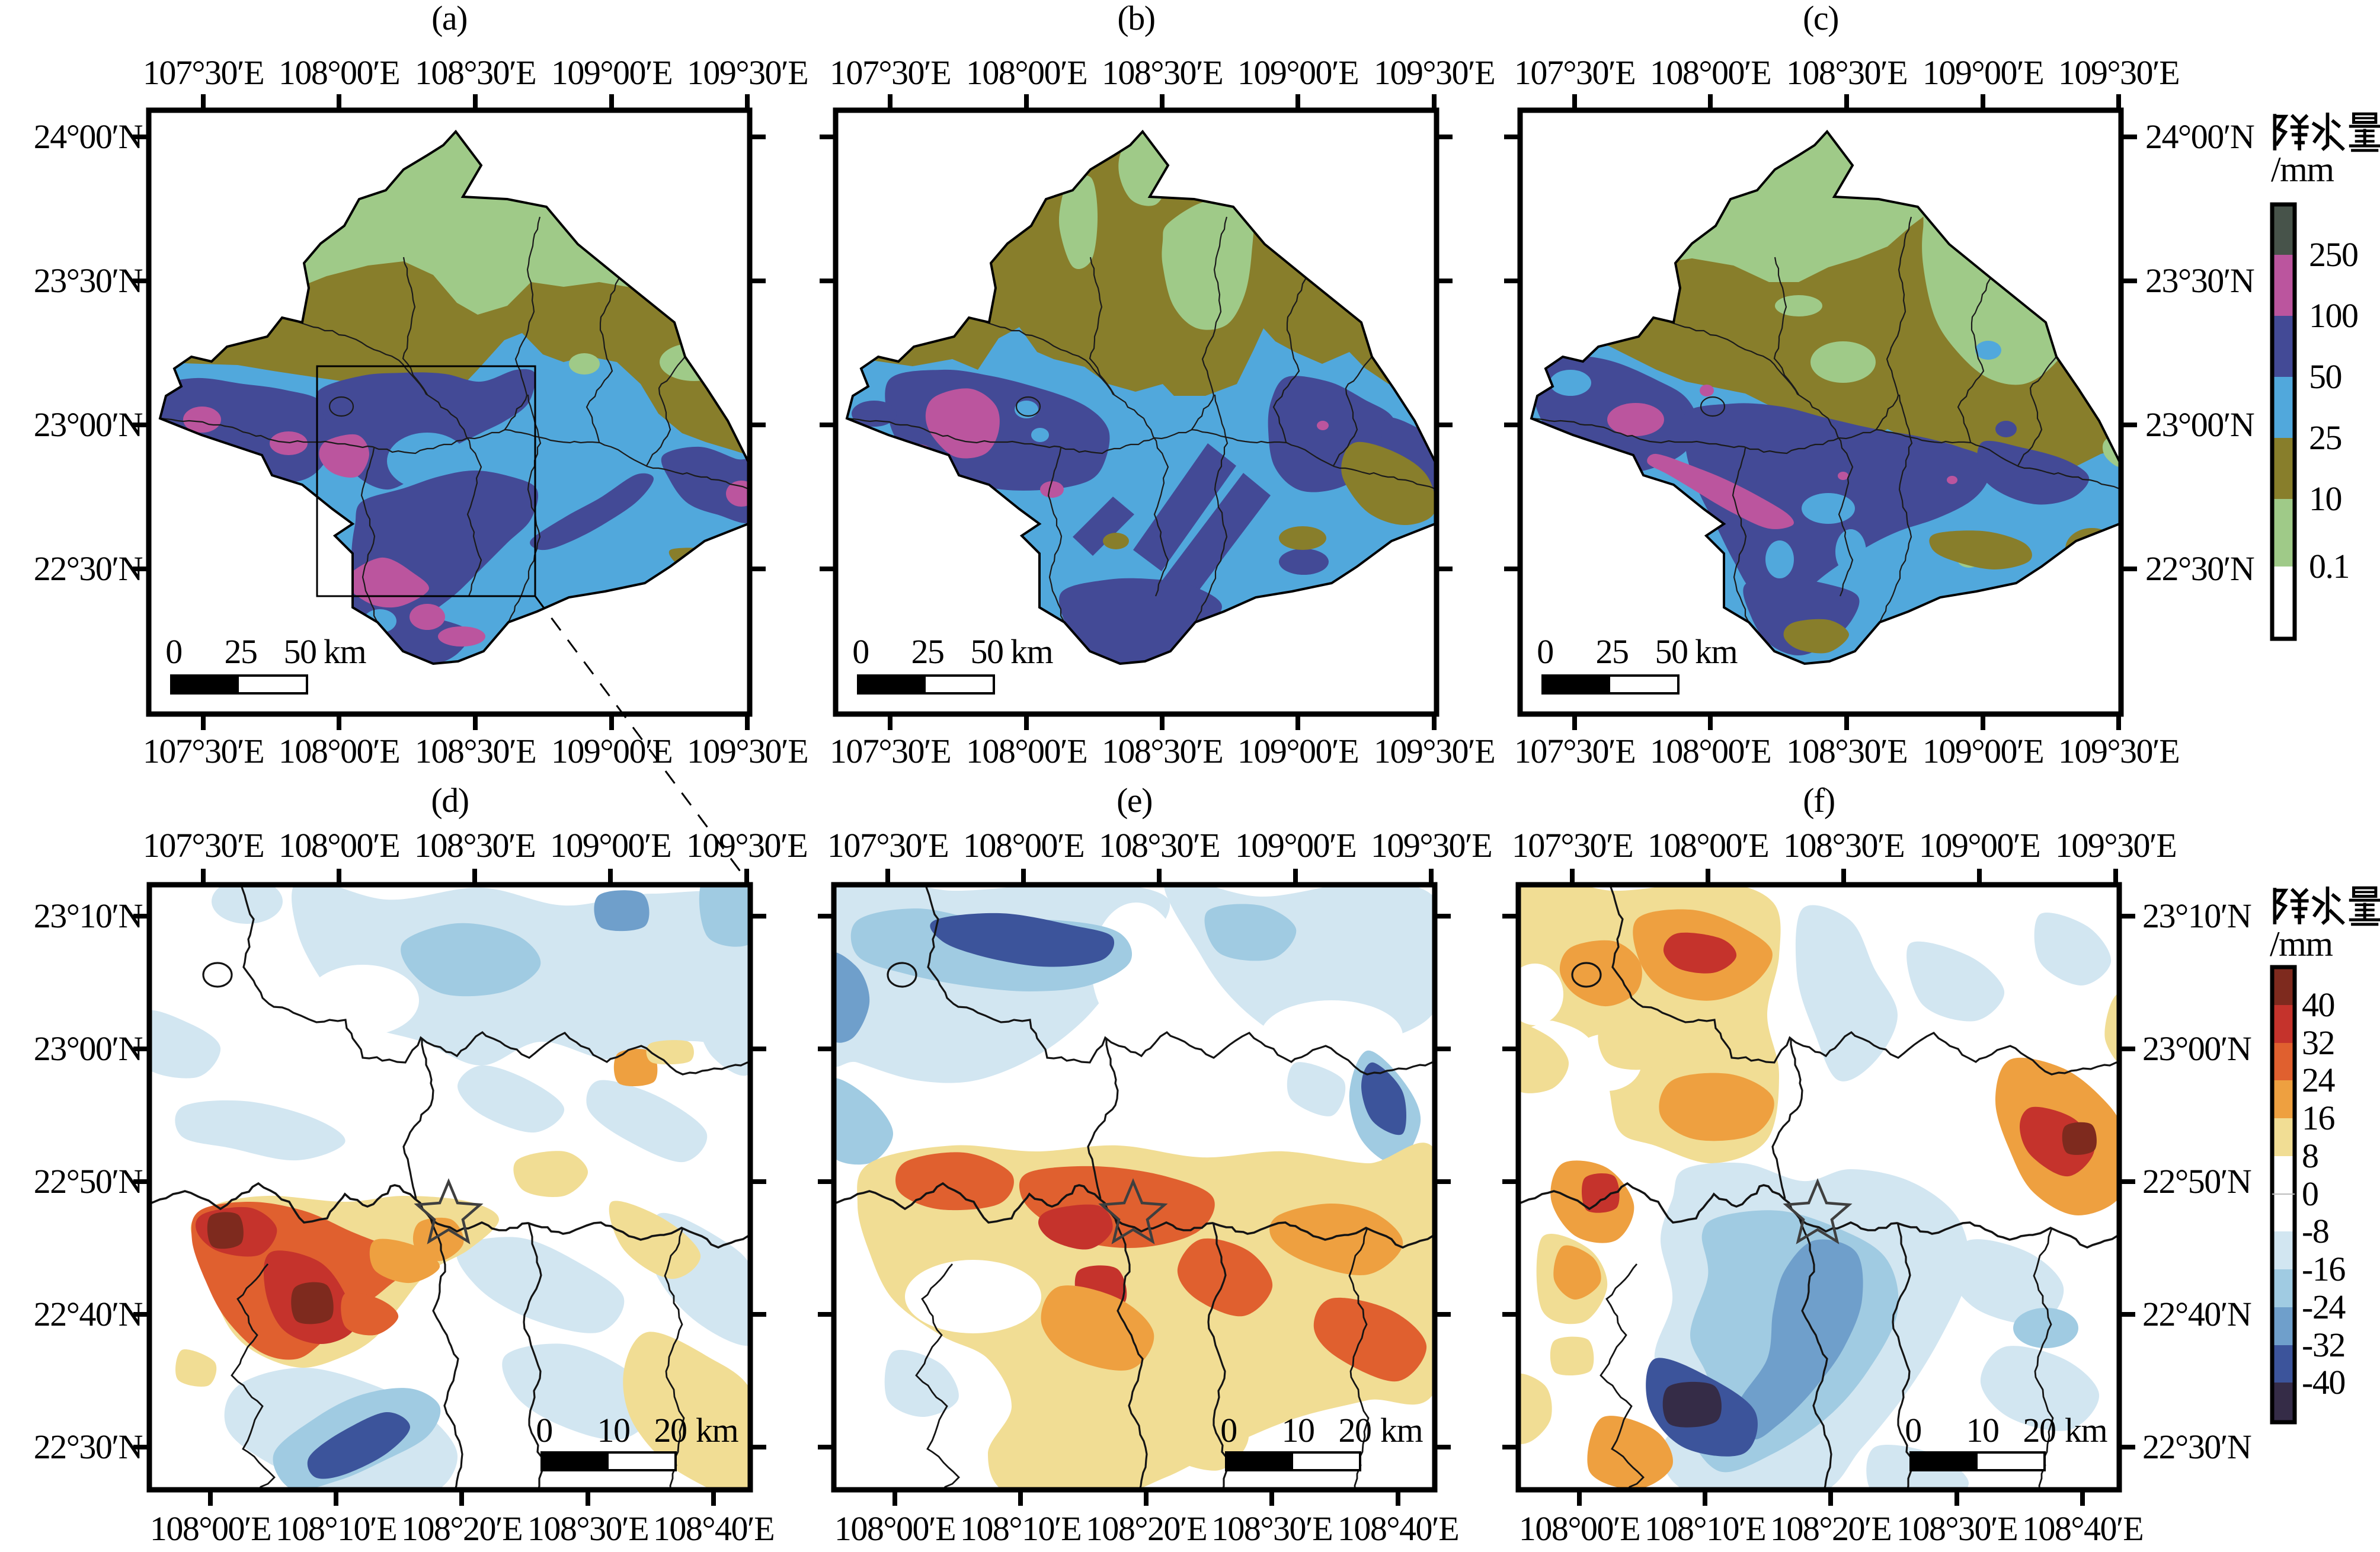  What do you see at coordinates (1135, 18) in the screenshot?
I see `svg-text: (b)` at bounding box center [1135, 18].